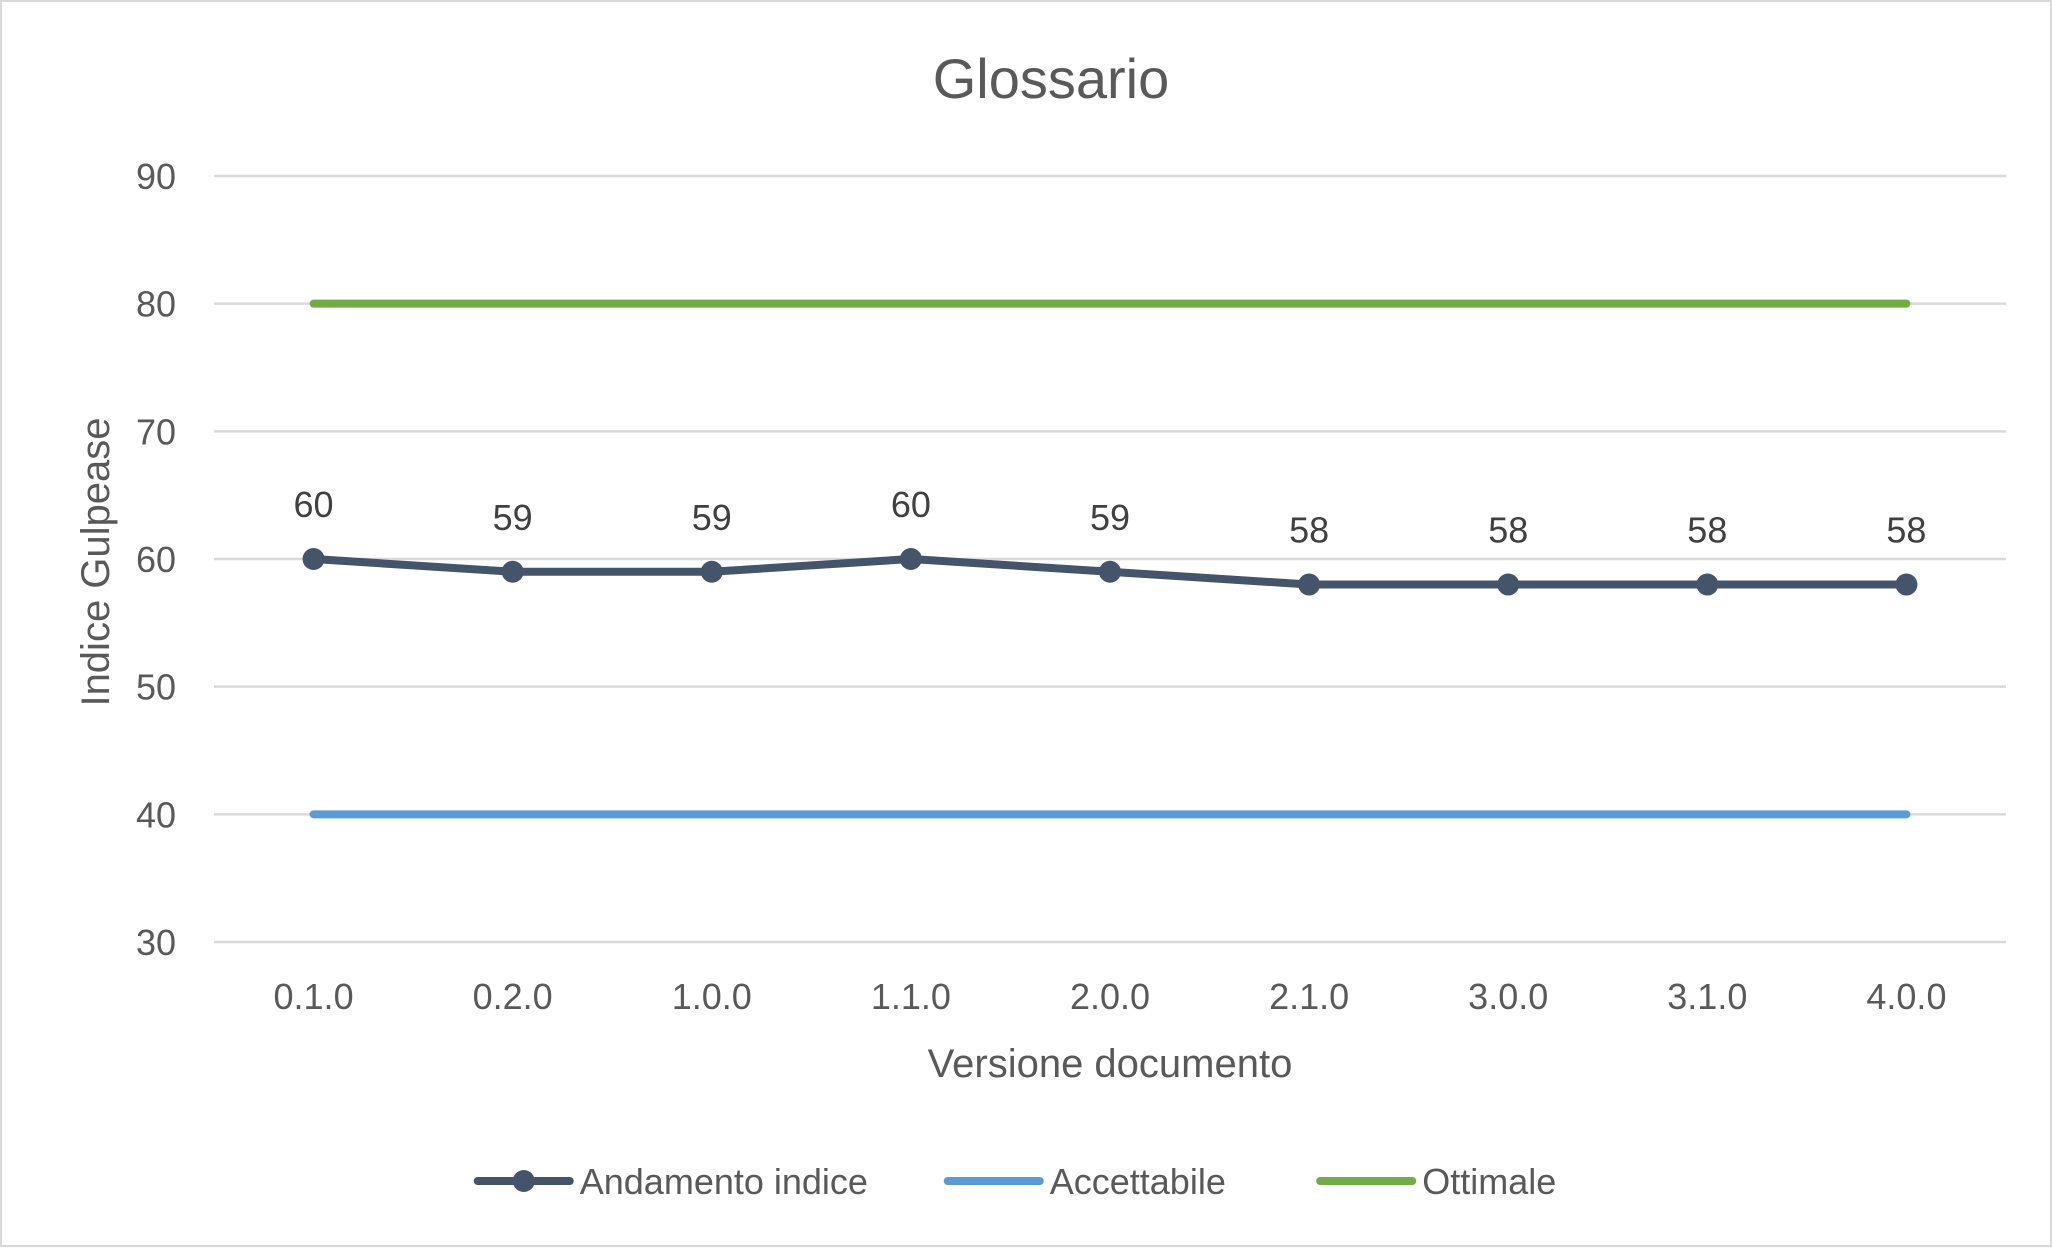 Image resolution: width=2052 pixels, height=1249 pixels. What do you see at coordinates (96, 561) in the screenshot?
I see `y-axis-label: Indice Gulpease` at bounding box center [96, 561].